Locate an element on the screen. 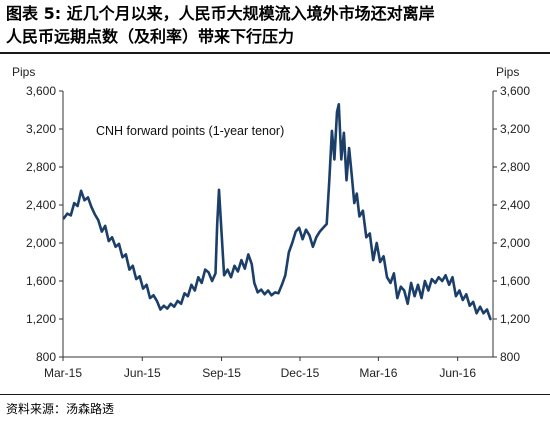 The image size is (550, 428). footer-divider is located at coordinates (275, 394).